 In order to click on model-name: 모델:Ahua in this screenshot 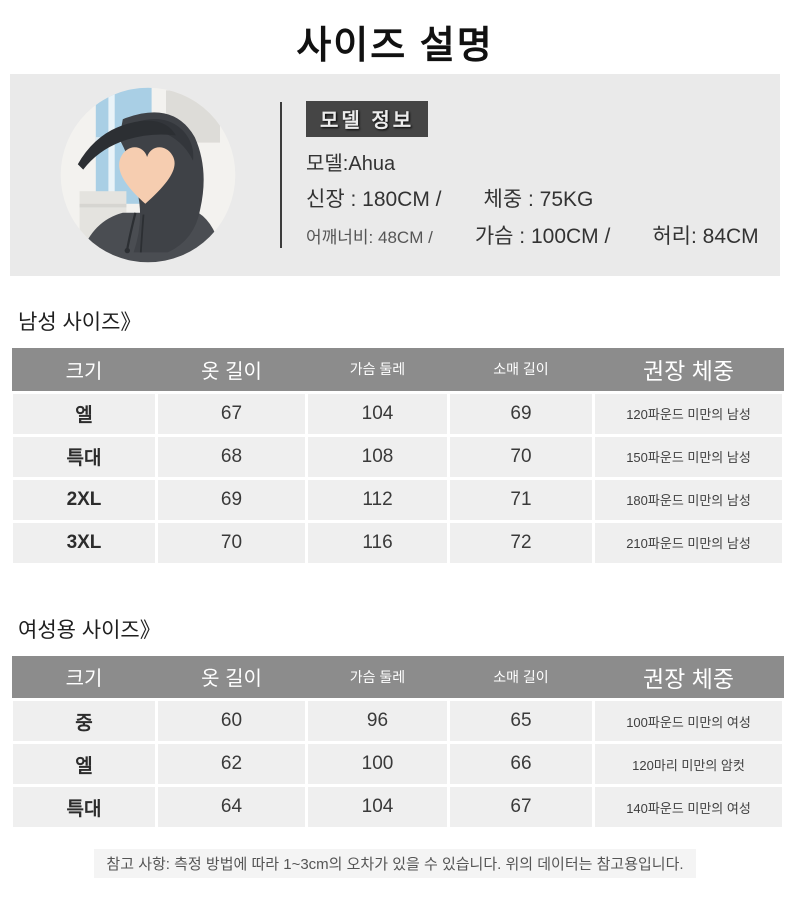, I will do `click(351, 163)`.